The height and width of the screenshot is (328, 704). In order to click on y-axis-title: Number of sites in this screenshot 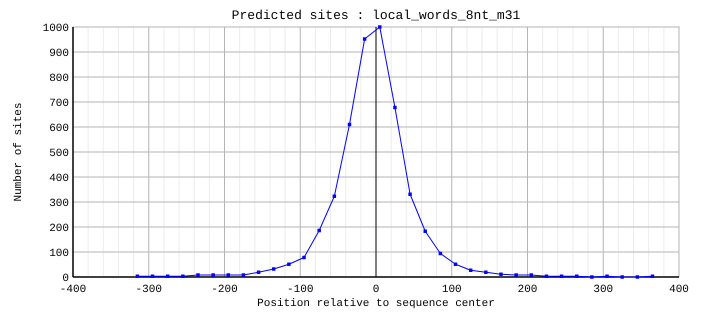, I will do `click(19, 152)`.